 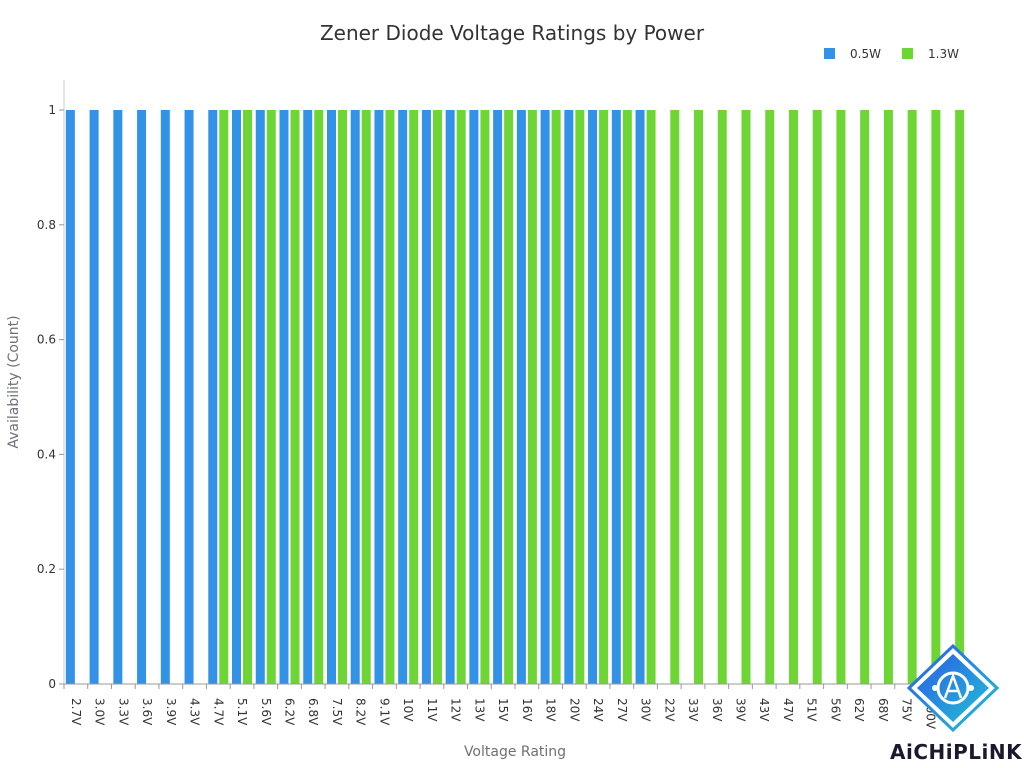 What do you see at coordinates (479, 710) in the screenshot?
I see `x-tick-label: 13V` at bounding box center [479, 710].